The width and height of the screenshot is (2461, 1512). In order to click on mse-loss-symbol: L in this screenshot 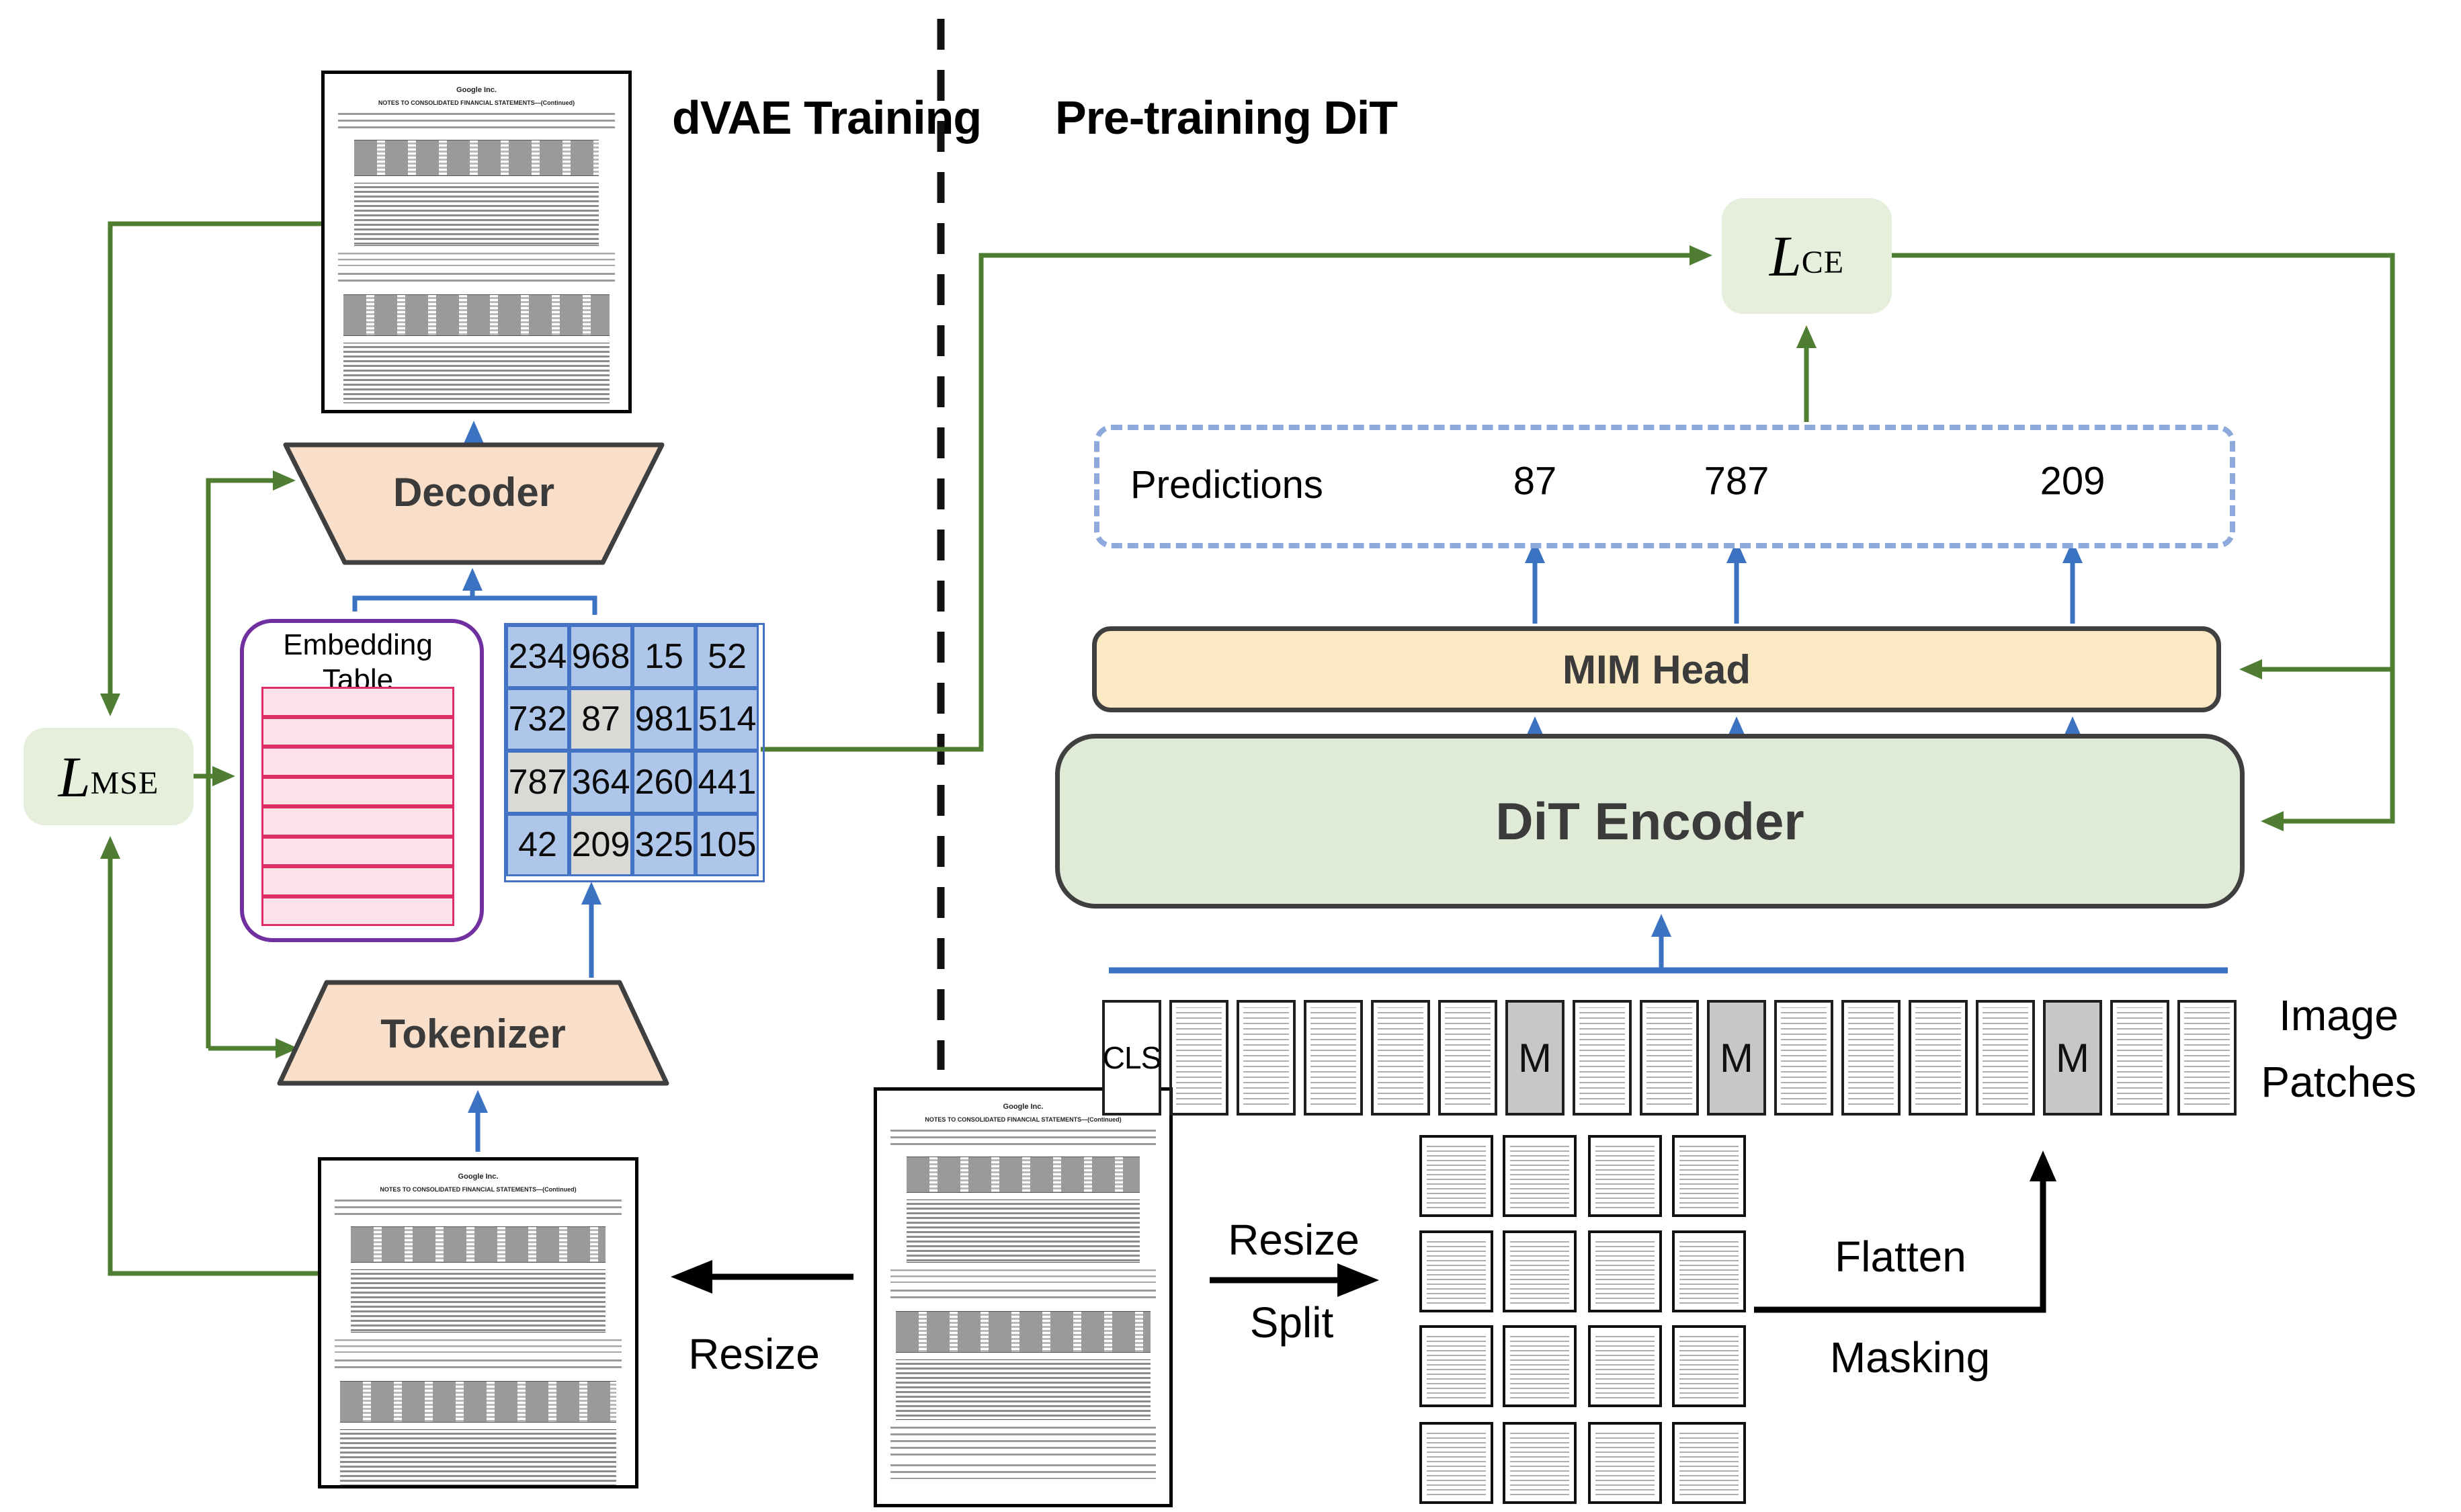, I will do `click(74, 777)`.